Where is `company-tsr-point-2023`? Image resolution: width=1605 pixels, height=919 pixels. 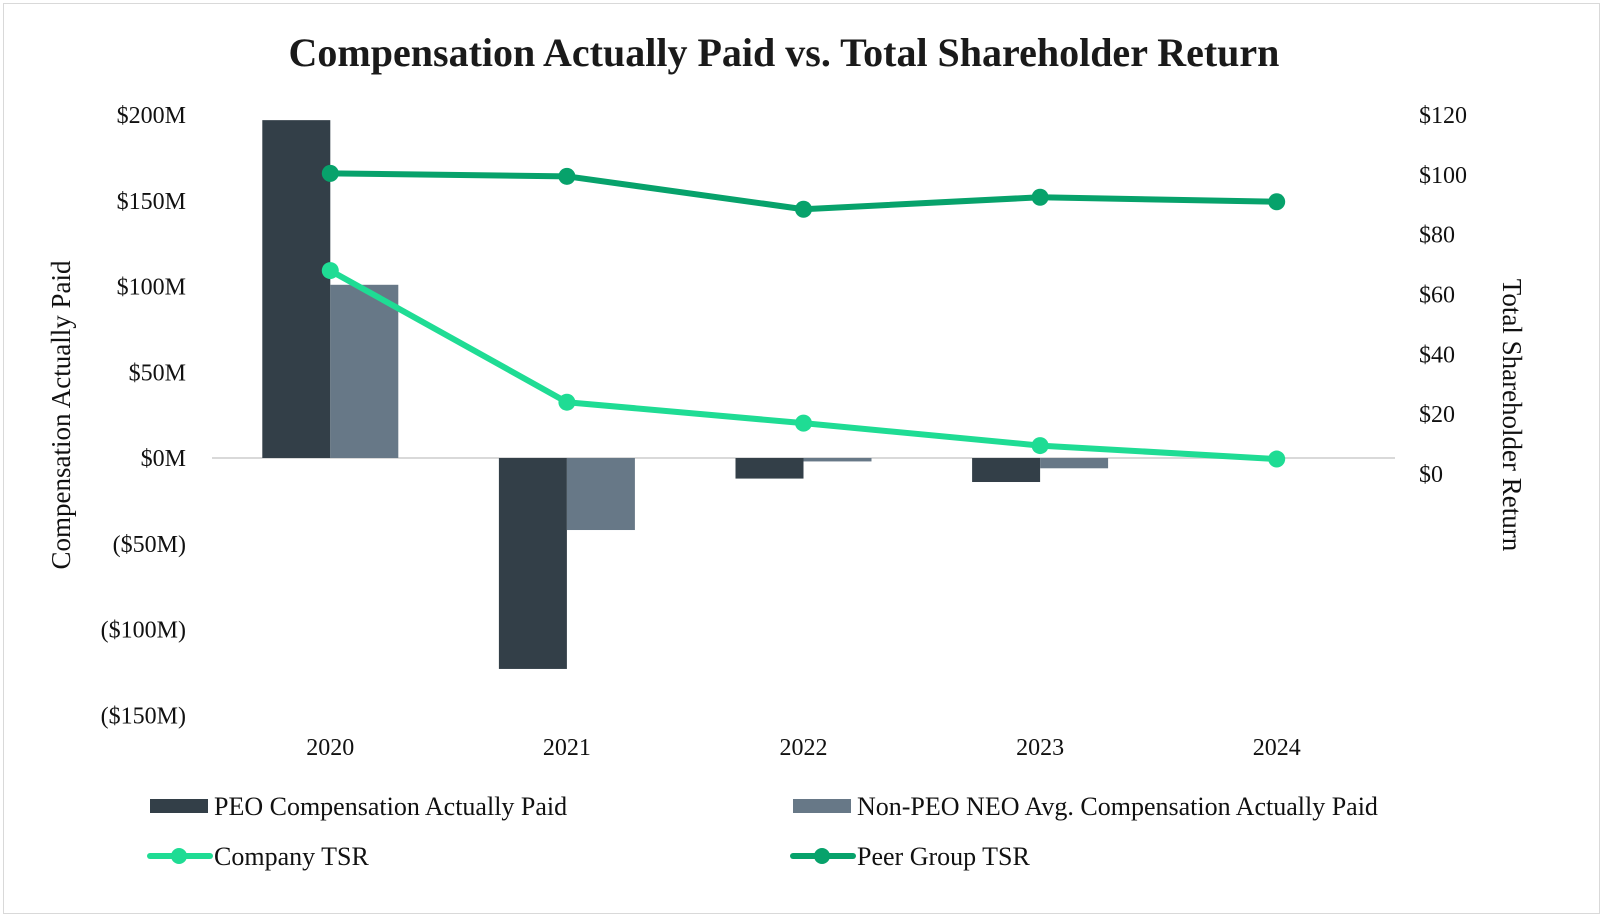
company-tsr-point-2023 is located at coordinates (1040, 446).